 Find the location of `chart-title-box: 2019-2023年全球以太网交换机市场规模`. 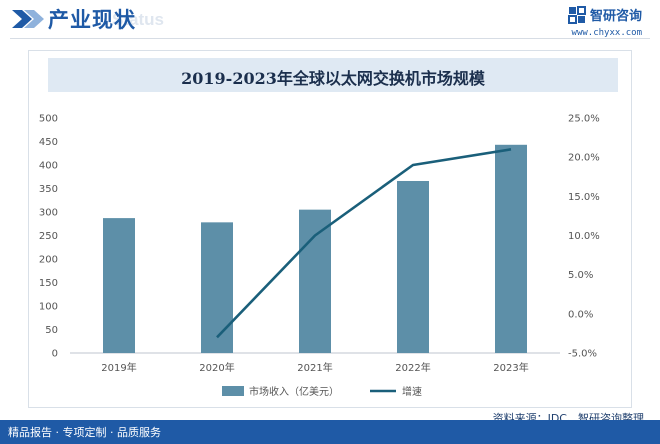

chart-title-box: 2019-2023年全球以太网交换机市场规模 is located at coordinates (333, 75).